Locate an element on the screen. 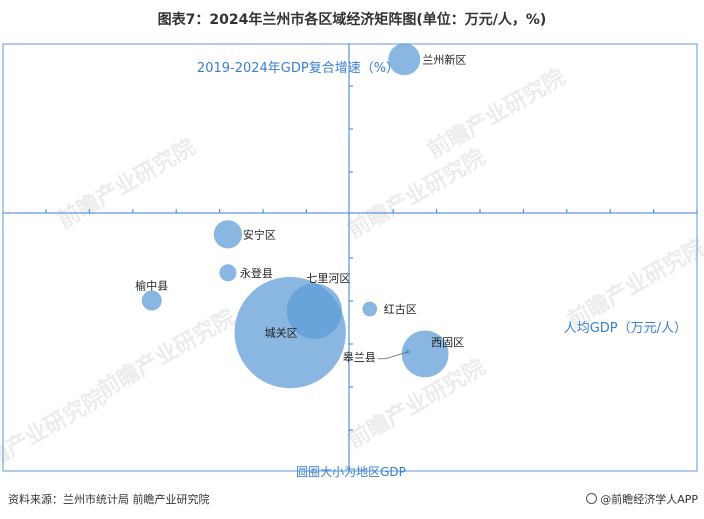 This screenshot has width=704, height=519. brand-credit: @前瞻经济学人APP is located at coordinates (642, 499).